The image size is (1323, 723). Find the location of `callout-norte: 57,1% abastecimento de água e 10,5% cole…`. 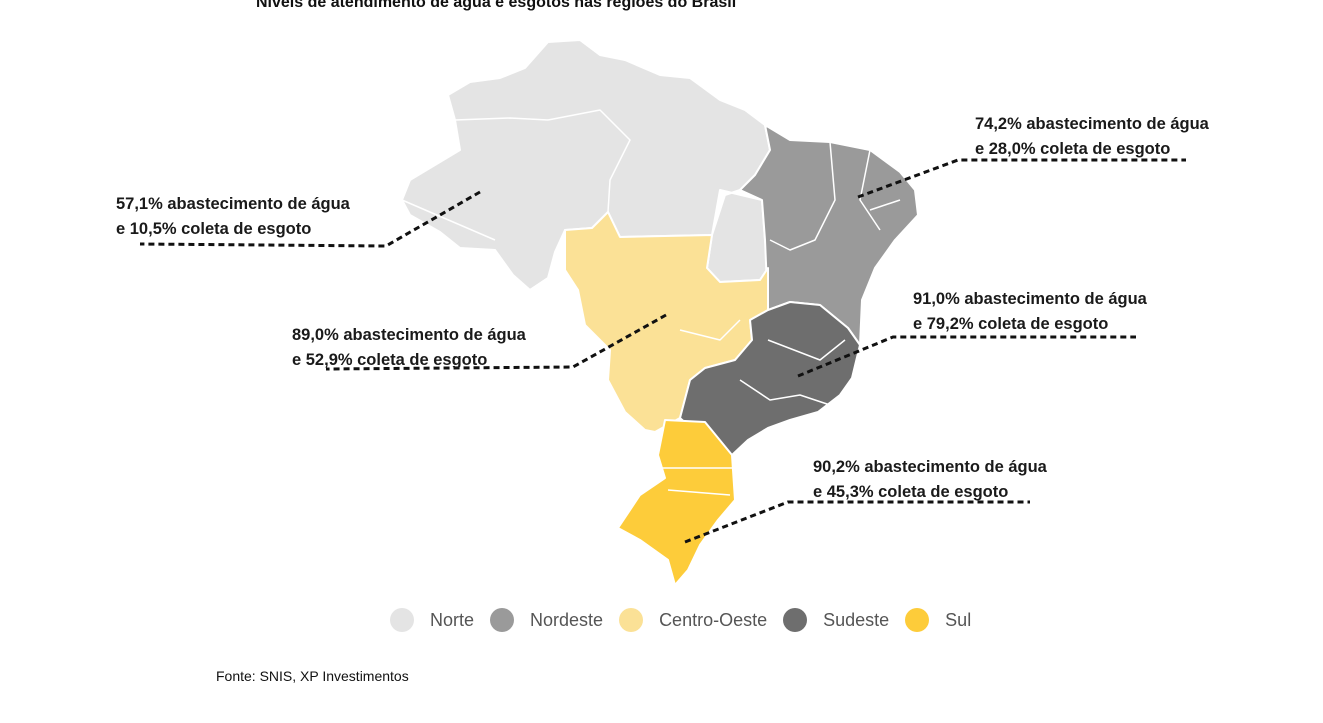

callout-norte: 57,1% abastecimento de água e 10,5% cole… is located at coordinates (233, 217).